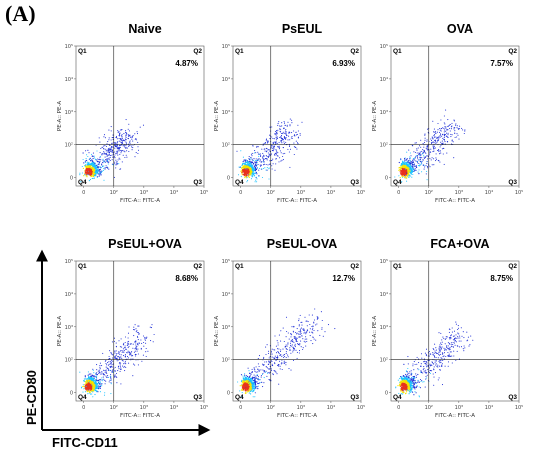  What do you see at coordinates (271, 193) in the screenshot?
I see `x-tick-label: 10²` at bounding box center [271, 193].